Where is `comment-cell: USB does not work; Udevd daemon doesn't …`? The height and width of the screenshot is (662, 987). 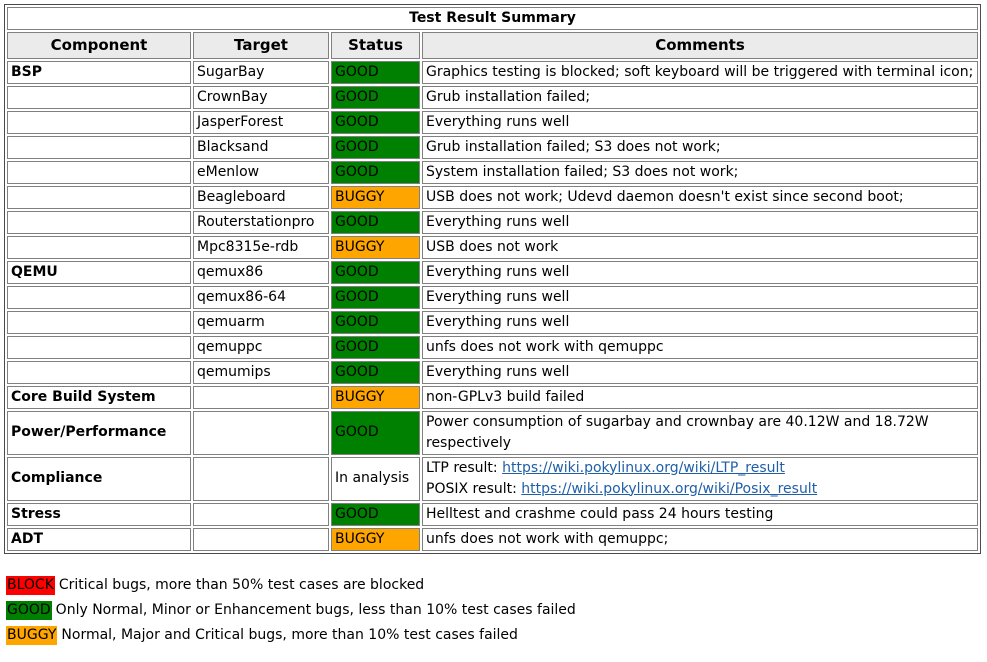 comment-cell: USB does not work; Udevd daemon doesn't … is located at coordinates (700, 197).